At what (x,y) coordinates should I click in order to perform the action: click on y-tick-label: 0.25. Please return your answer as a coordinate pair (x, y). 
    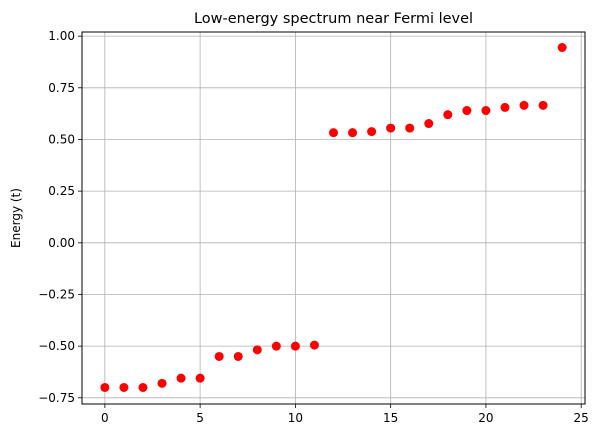
    Looking at the image, I should click on (61, 191).